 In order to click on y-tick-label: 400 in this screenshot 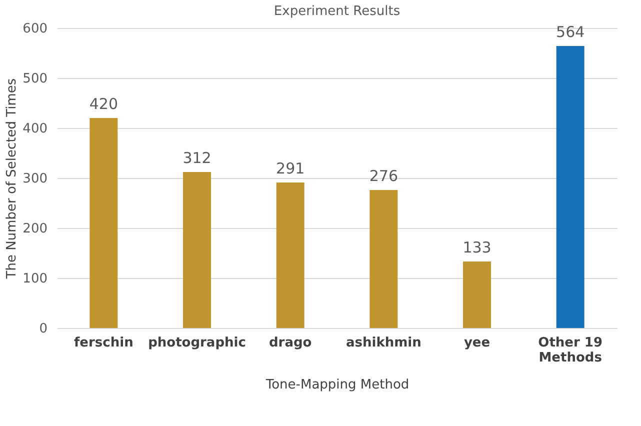, I will do `click(35, 129)`.